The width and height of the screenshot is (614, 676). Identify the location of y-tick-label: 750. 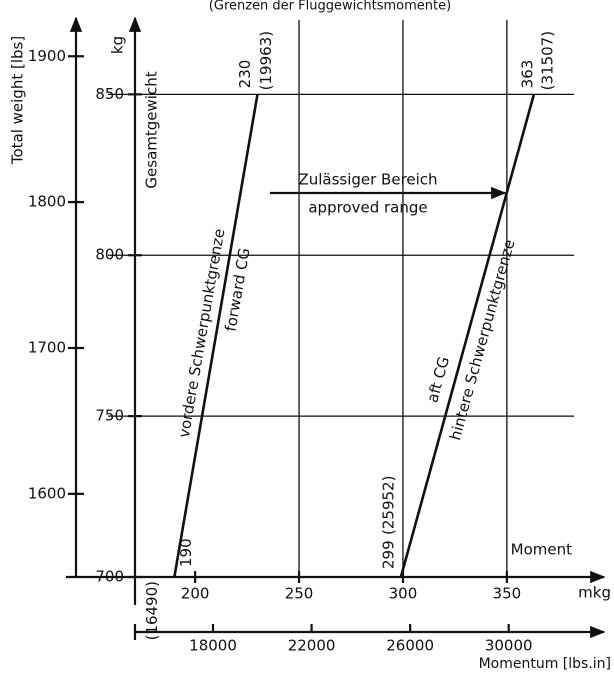
(109, 416).